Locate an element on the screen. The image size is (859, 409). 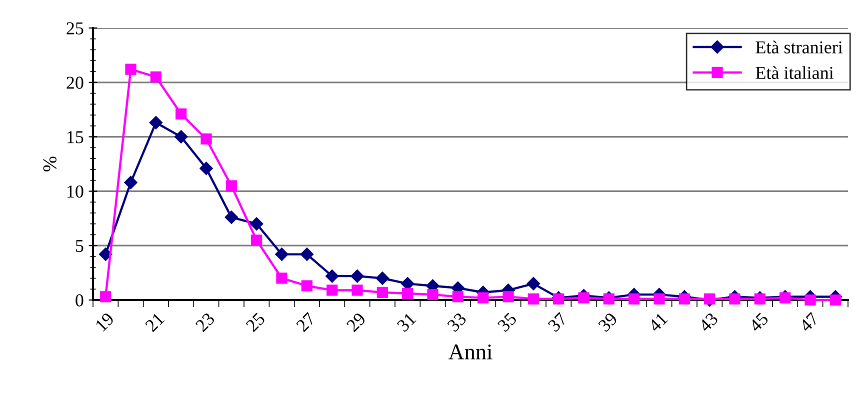
x-tick-label: 19 is located at coordinates (104, 322).